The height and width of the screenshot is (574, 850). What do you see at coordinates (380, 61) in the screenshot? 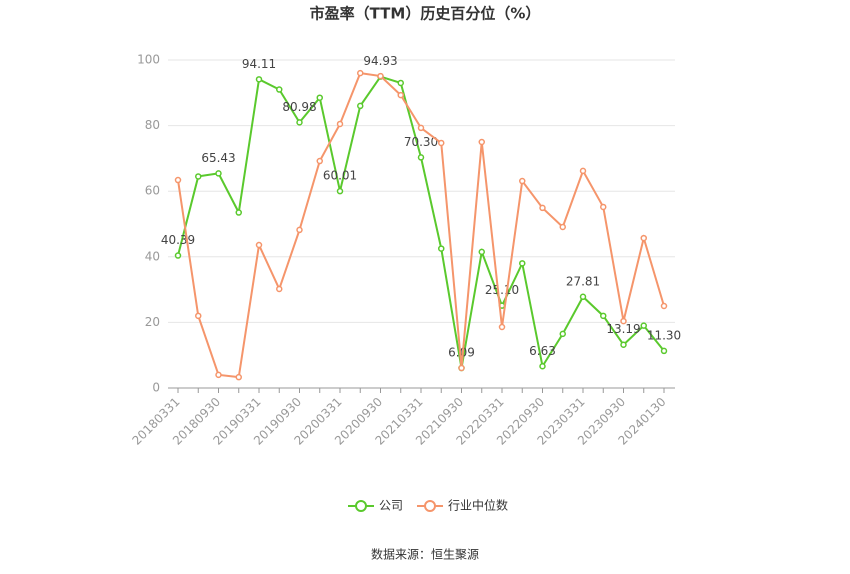
I see `data-label: 94.93` at bounding box center [380, 61].